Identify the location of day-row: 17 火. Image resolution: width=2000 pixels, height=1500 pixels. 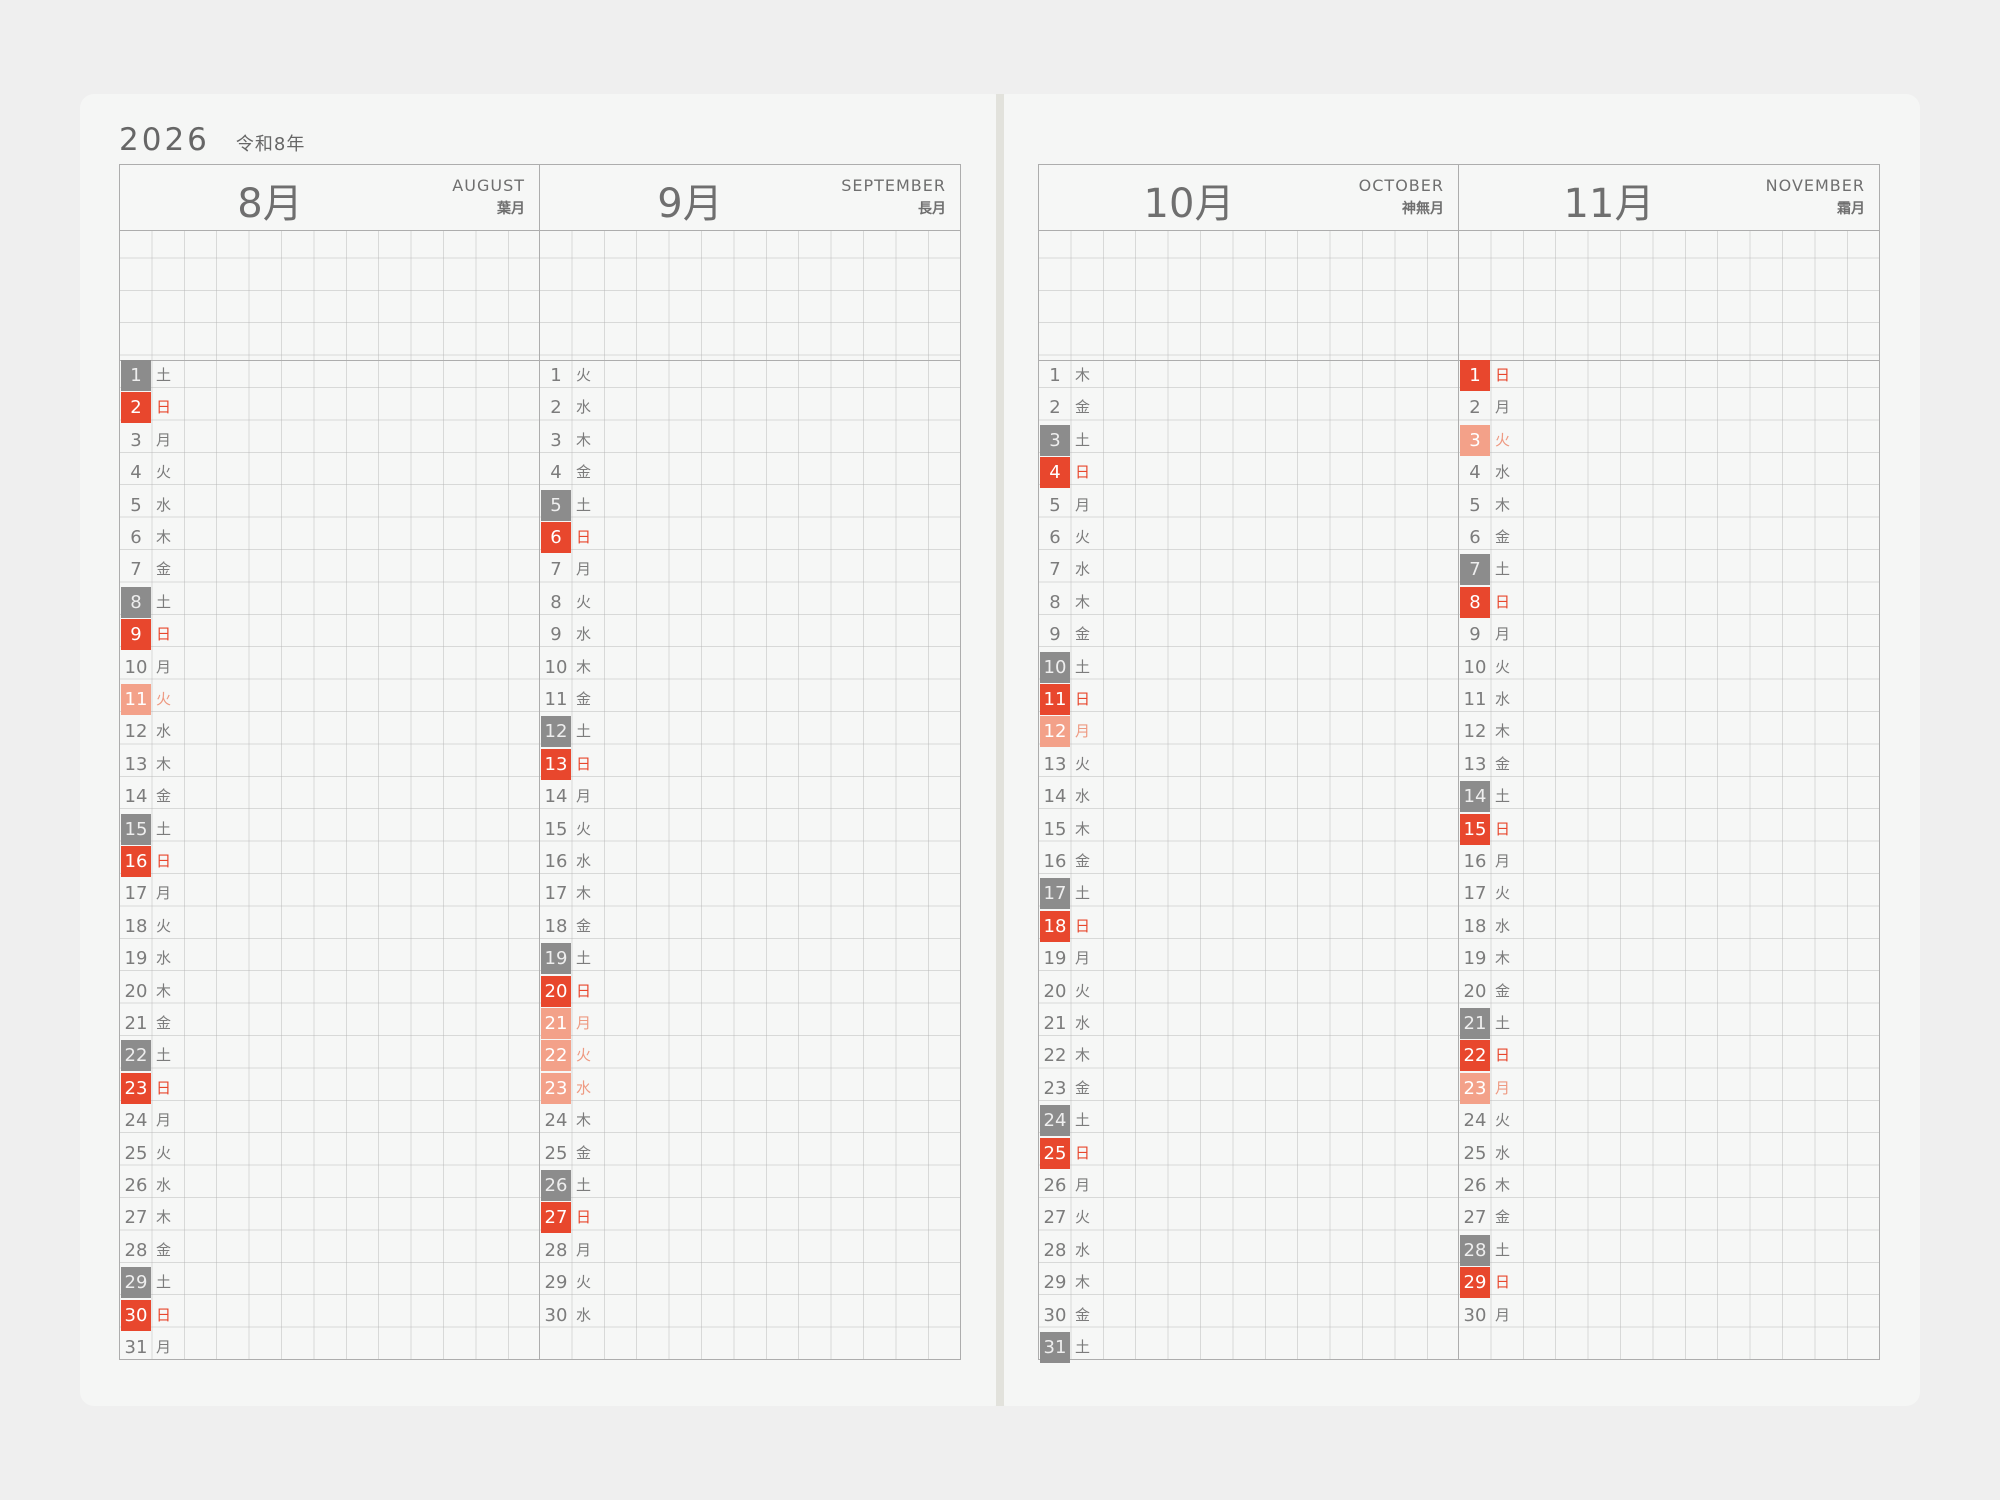
(1504, 894).